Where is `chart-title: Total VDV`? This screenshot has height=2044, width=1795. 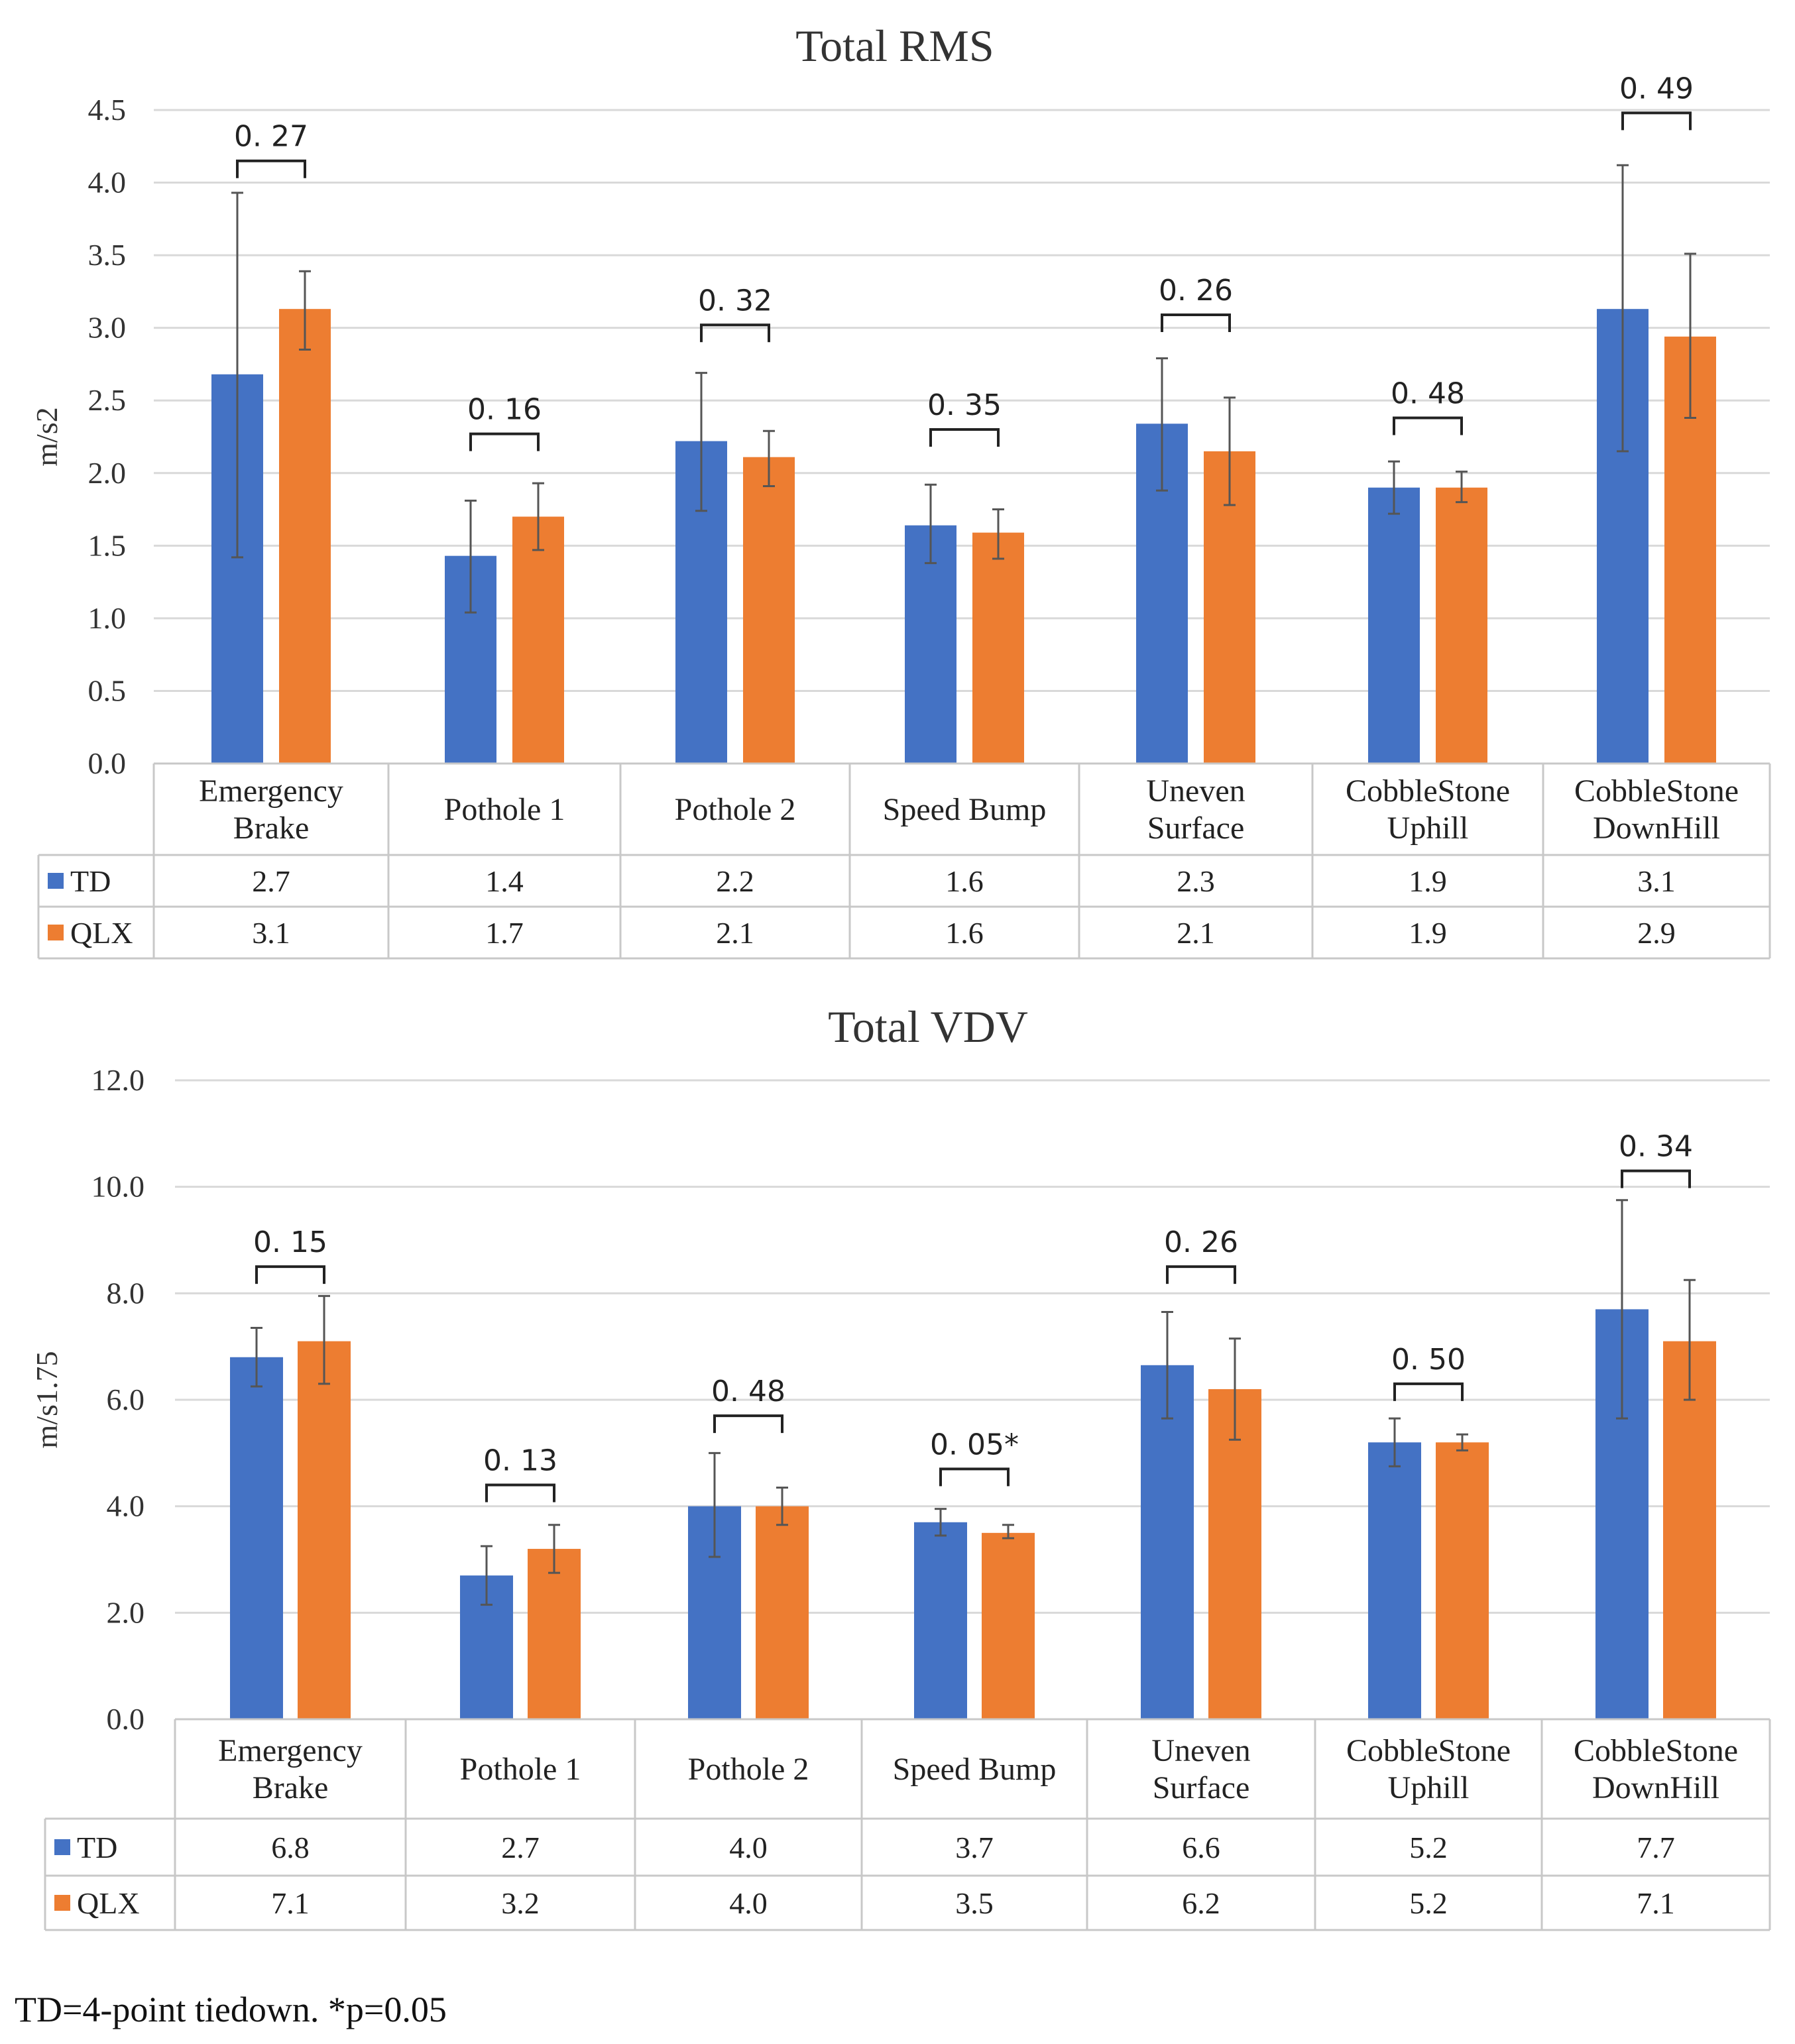 chart-title: Total VDV is located at coordinates (928, 1026).